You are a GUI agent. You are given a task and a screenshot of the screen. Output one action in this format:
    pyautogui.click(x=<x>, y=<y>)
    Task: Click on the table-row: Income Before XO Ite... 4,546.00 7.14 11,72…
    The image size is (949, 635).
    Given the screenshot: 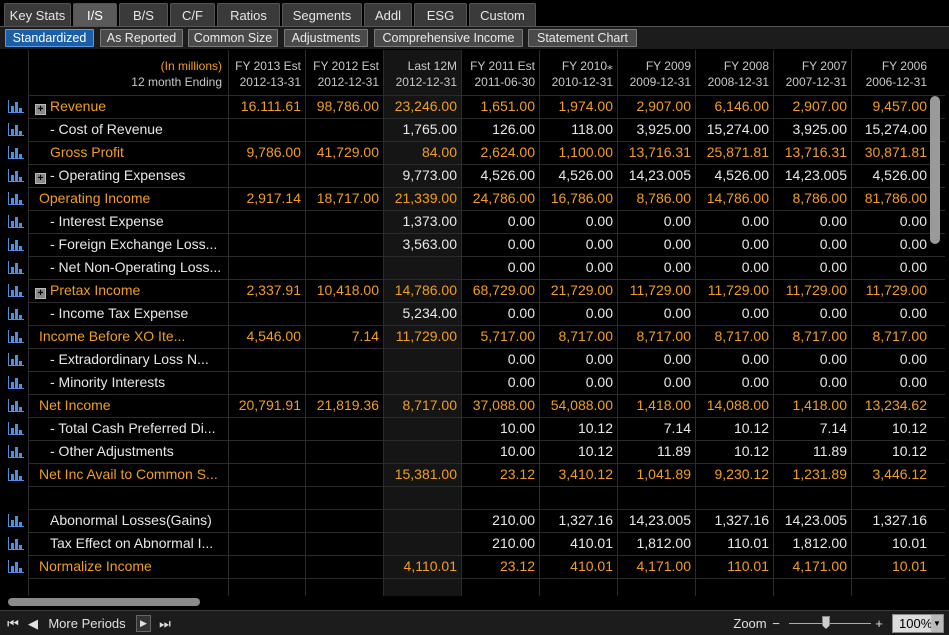 What is the action you would take?
    pyautogui.click(x=474, y=336)
    